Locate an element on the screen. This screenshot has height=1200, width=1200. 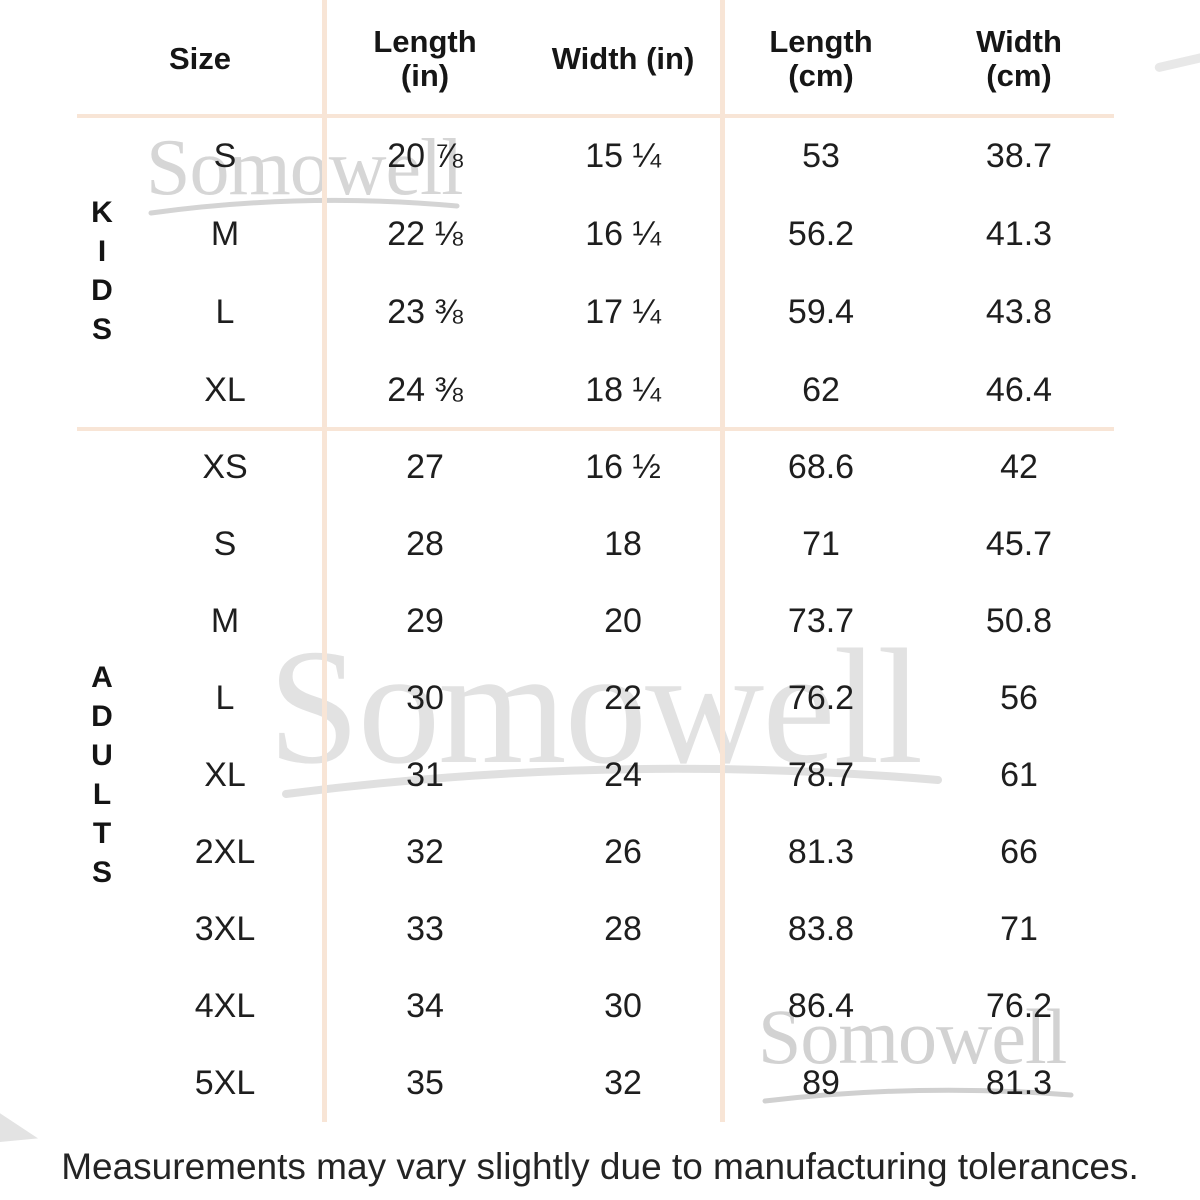
table-row: L 23 ⅜ 17 ¼ 59.4 43.8 is located at coordinates (559, 312).